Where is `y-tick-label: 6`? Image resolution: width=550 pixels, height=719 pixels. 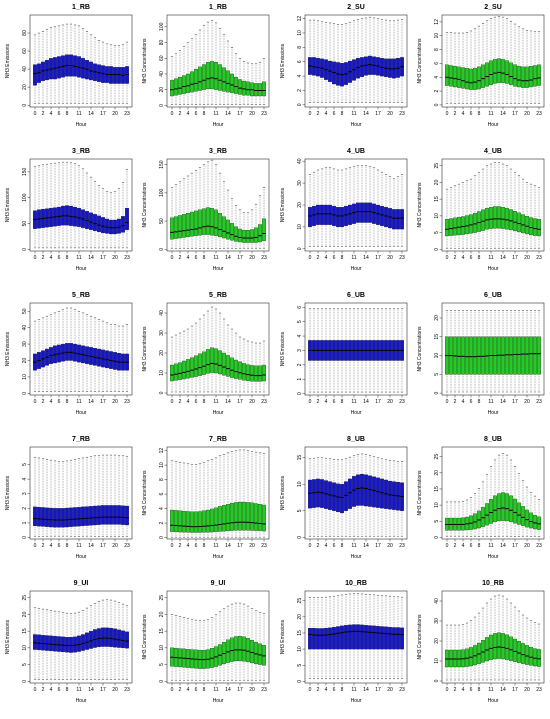 y-tick-label: 6 is located at coordinates (437, 63).